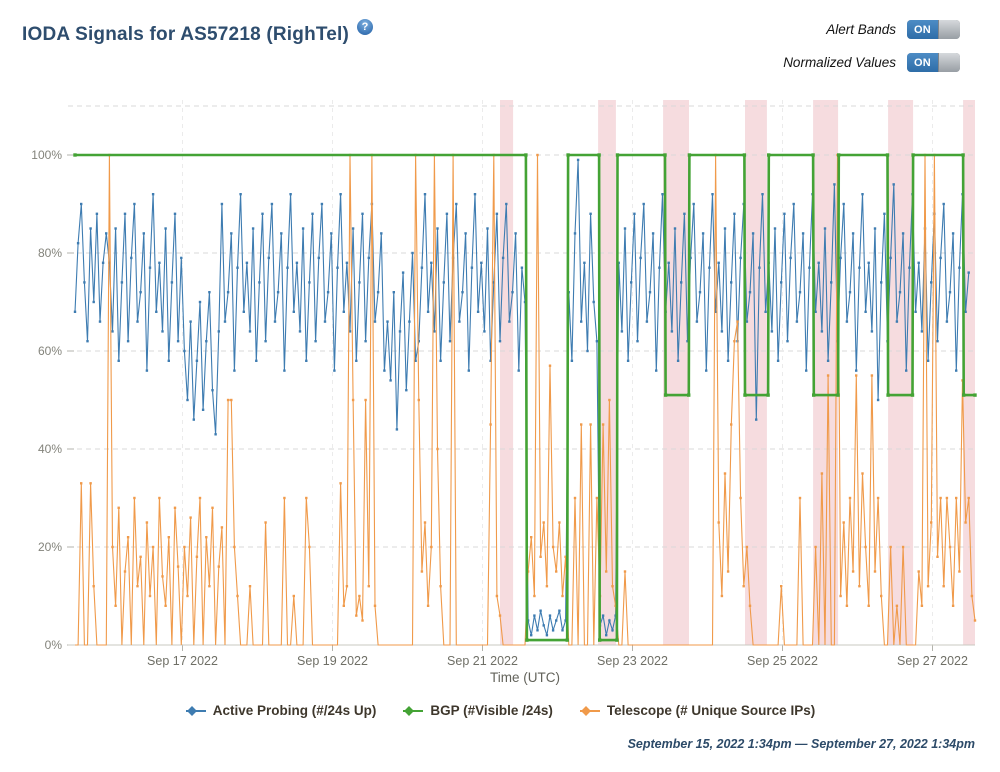  I want to click on alert-bands-switch: ON, so click(933, 29).